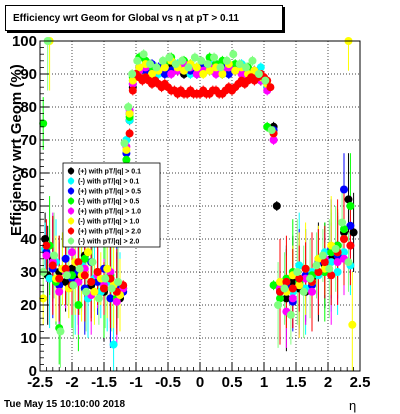 The height and width of the screenshot is (414, 400). Describe the element at coordinates (200, 382) in the screenshot. I see `x-tick-label: 0` at that location.